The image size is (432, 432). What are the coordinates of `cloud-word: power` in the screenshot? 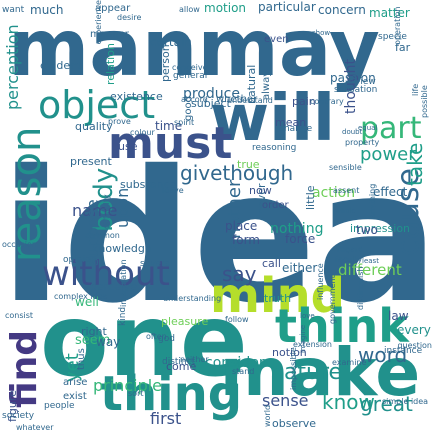 It's located at (388, 154).